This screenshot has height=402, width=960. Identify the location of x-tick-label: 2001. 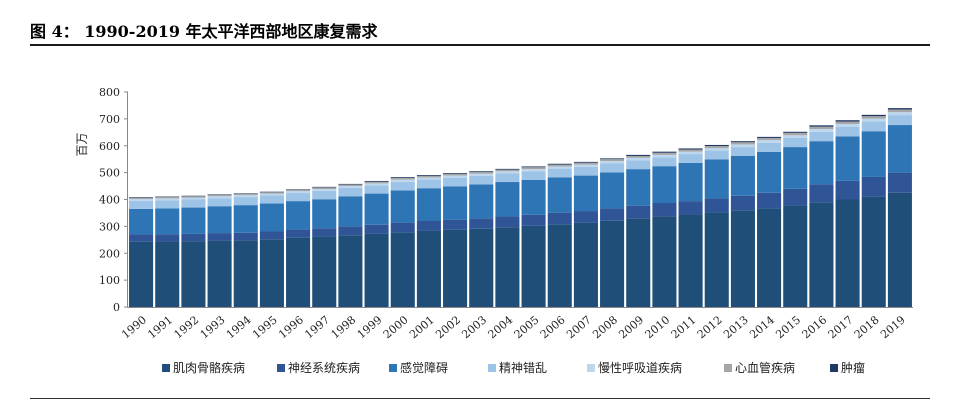
(422, 327).